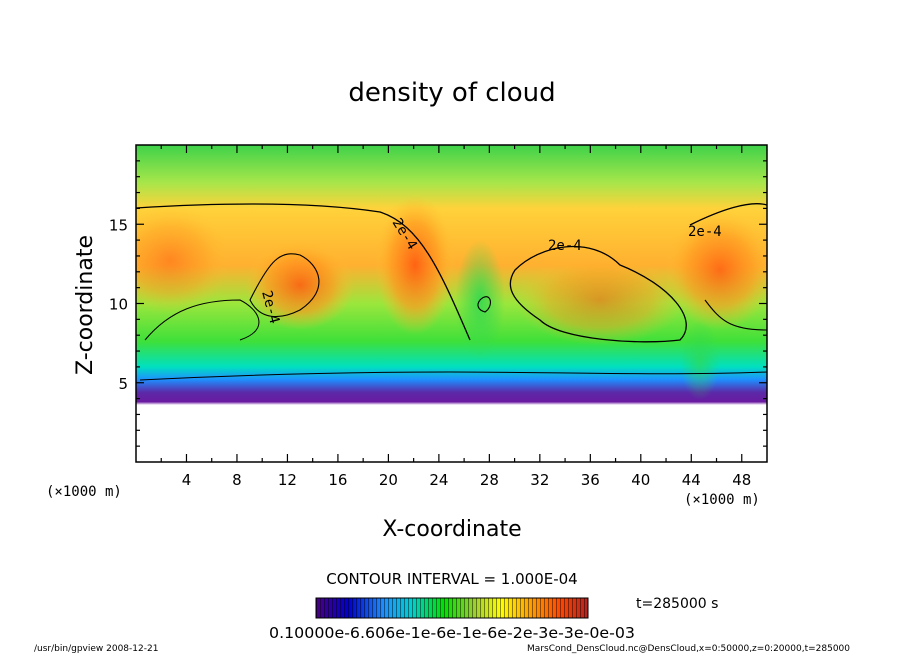 The width and height of the screenshot is (904, 654). Describe the element at coordinates (451, 529) in the screenshot. I see `x-axis-label: X-coordinate` at that location.